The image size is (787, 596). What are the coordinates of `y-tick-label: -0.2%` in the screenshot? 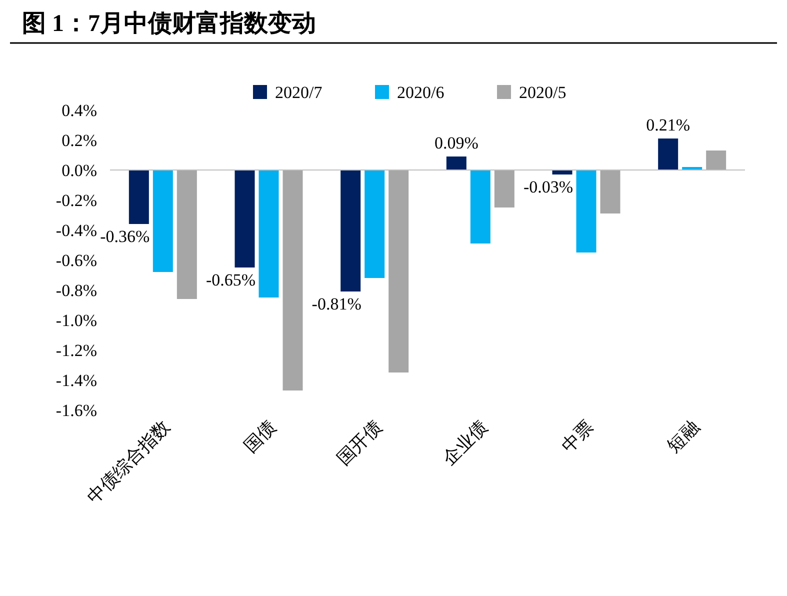 It's located at (76, 200).